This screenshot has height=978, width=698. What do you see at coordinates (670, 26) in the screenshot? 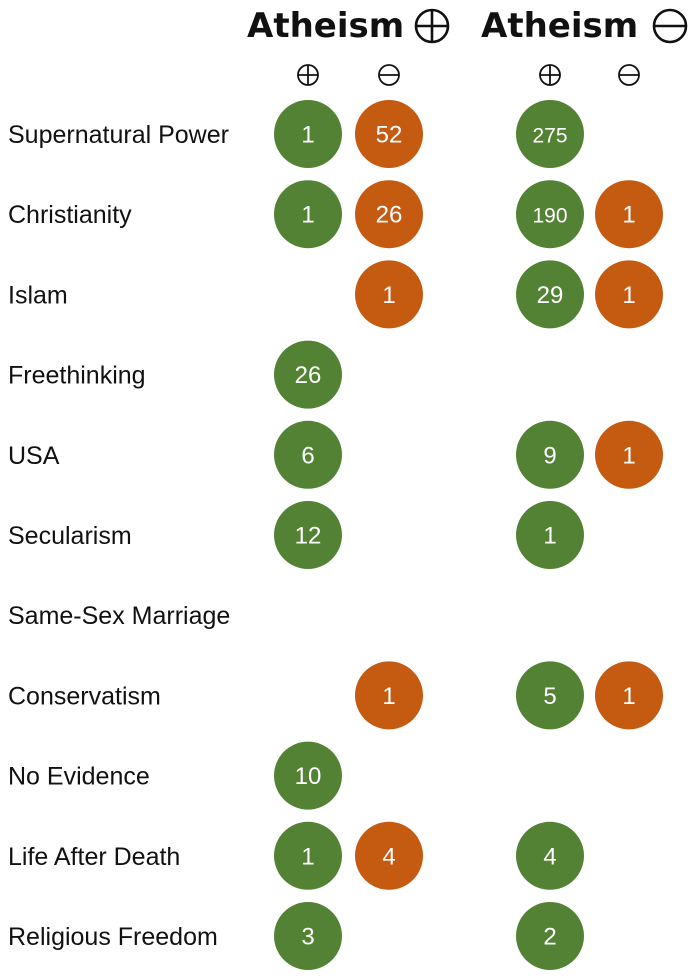
I see `group-against-symbol-icon` at bounding box center [670, 26].